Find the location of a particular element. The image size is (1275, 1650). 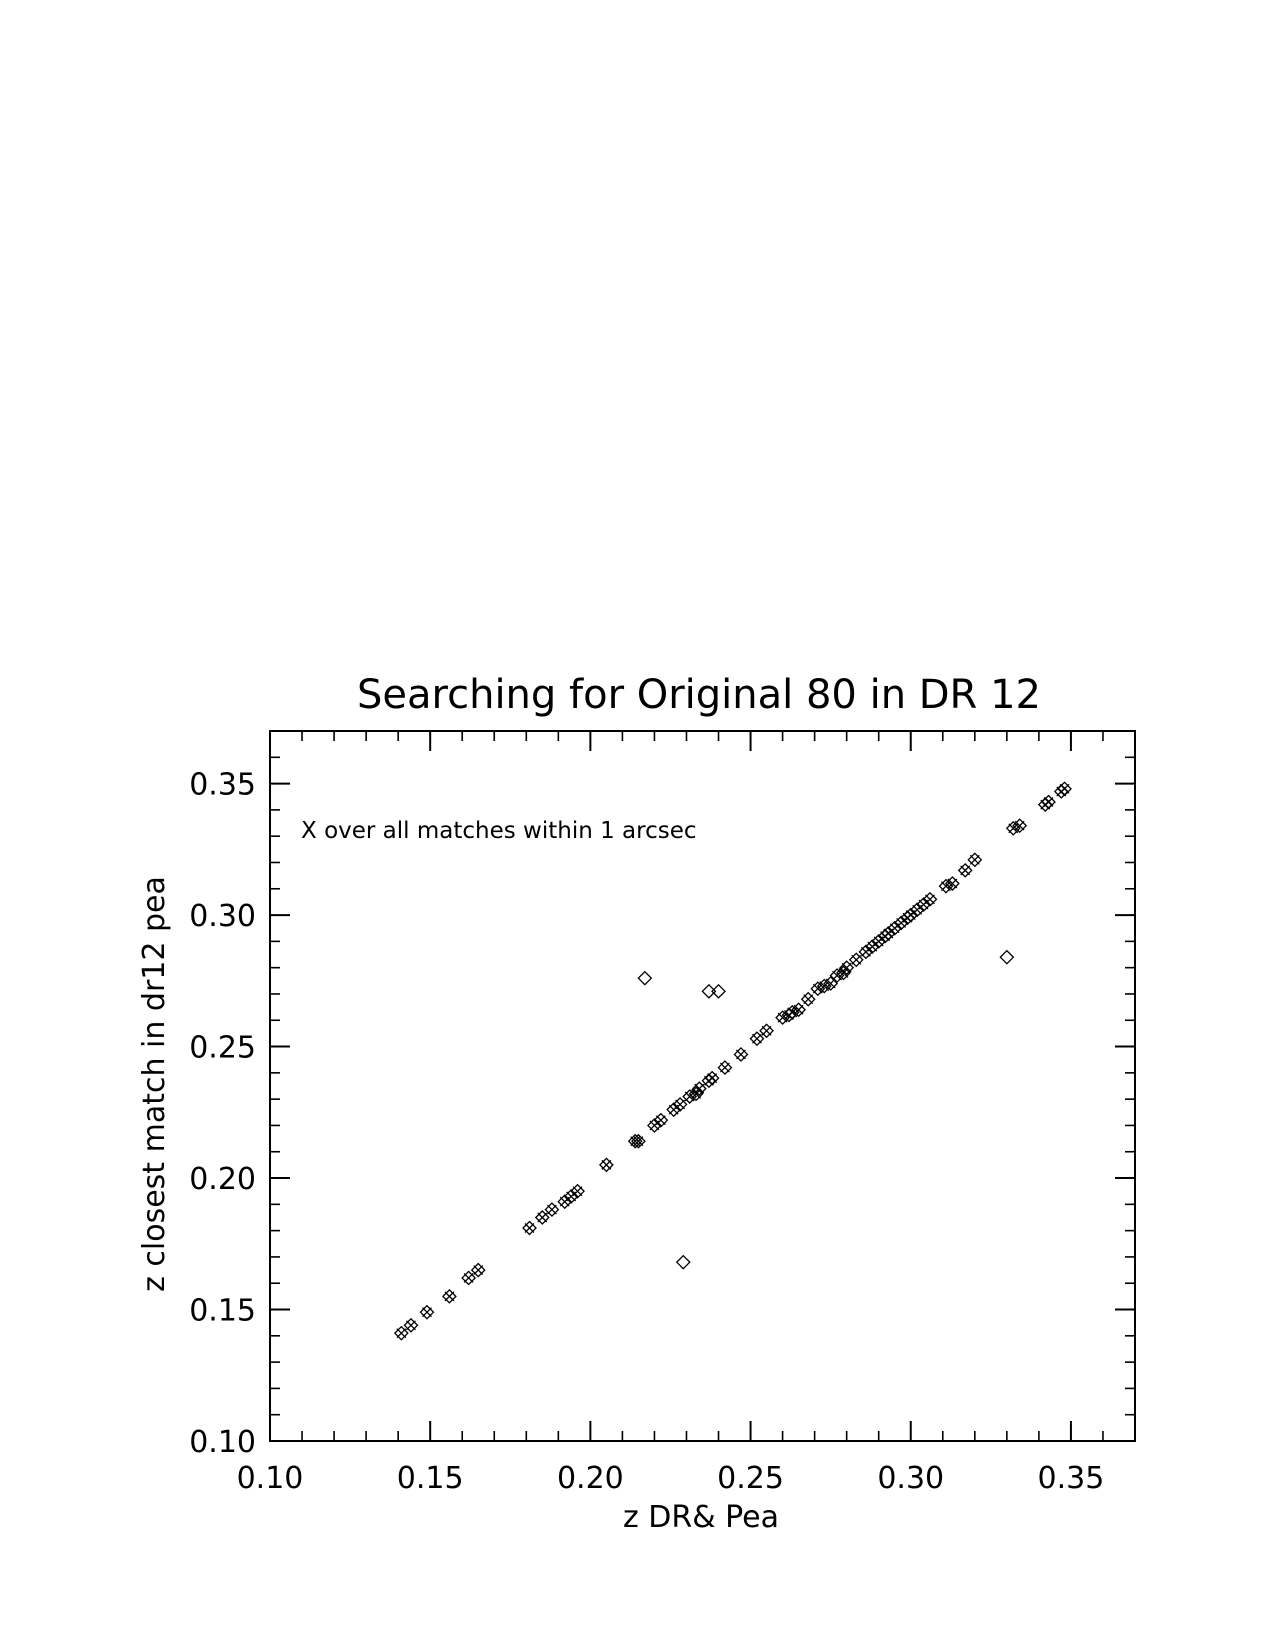

x-axis-label: z DR& Pea is located at coordinates (701, 1517).